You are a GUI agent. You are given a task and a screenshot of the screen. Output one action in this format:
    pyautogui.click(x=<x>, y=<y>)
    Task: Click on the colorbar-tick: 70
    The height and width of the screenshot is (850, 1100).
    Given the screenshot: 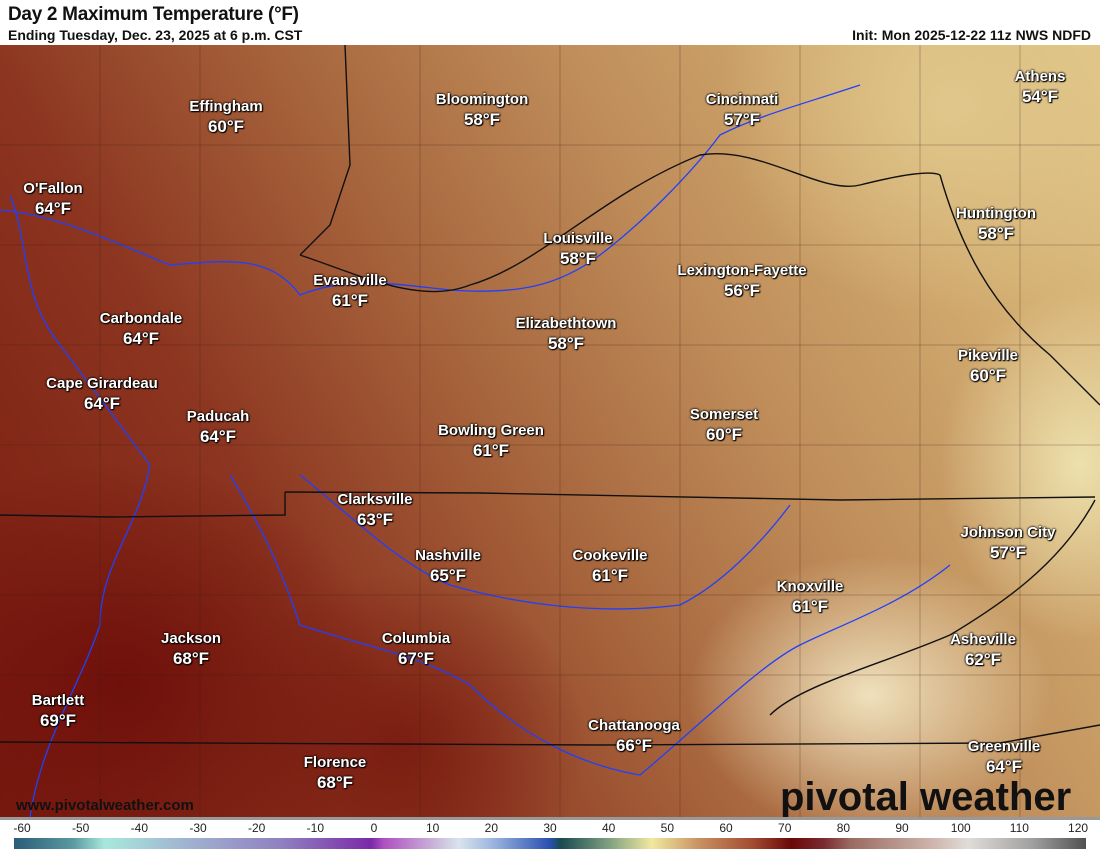 What is the action you would take?
    pyautogui.click(x=785, y=828)
    